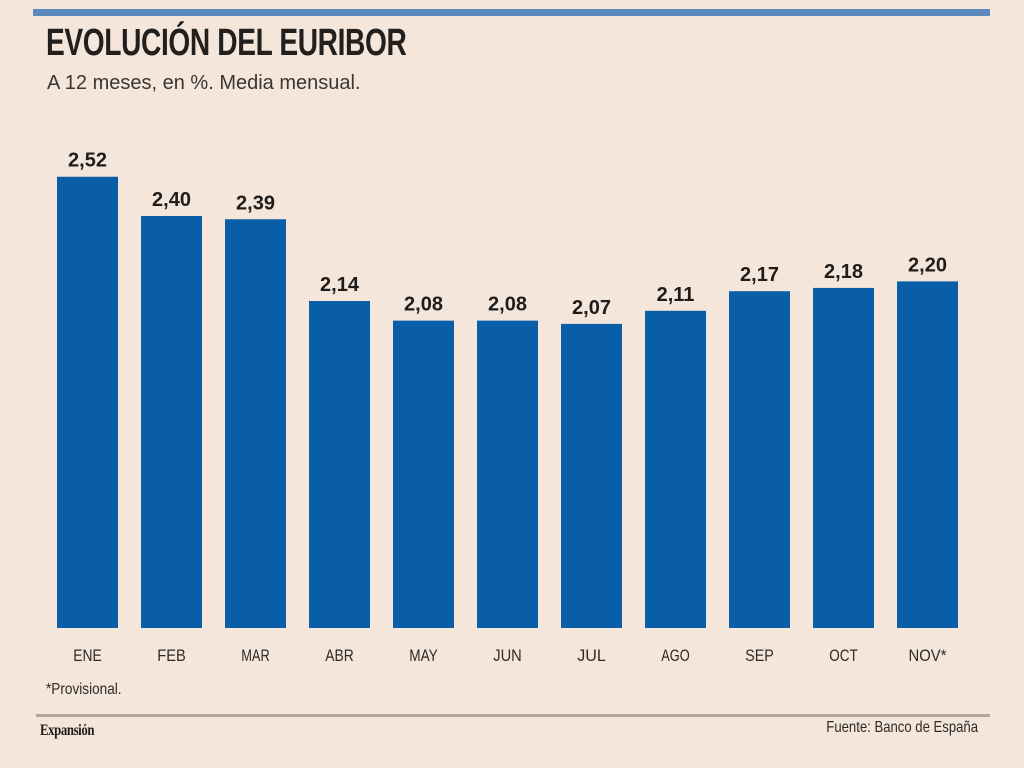 The height and width of the screenshot is (768, 1024). What do you see at coordinates (843, 272) in the screenshot?
I see `value-label: 2,18` at bounding box center [843, 272].